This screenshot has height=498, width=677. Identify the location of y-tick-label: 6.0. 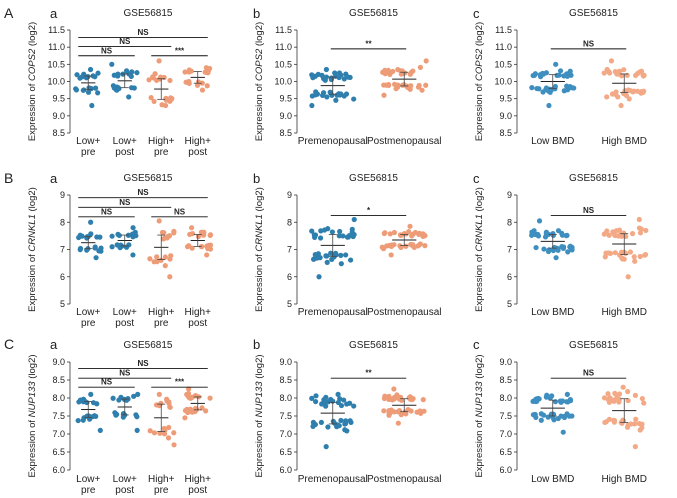
(58, 470).